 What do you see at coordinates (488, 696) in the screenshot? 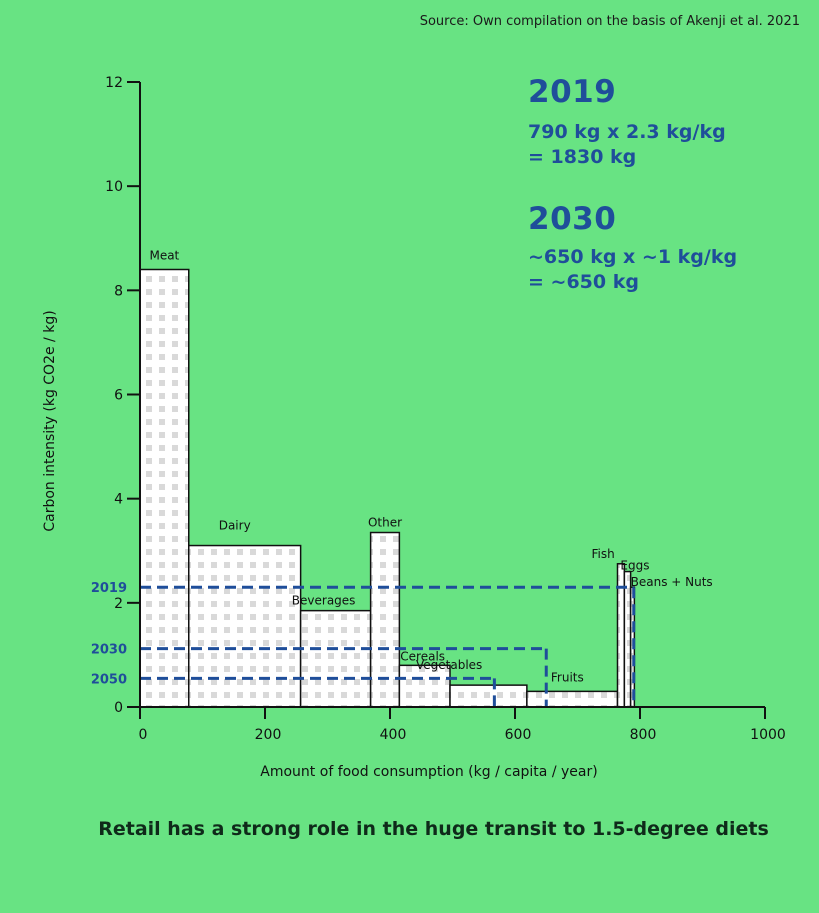
I see `bar-pattern-vegetables` at bounding box center [488, 696].